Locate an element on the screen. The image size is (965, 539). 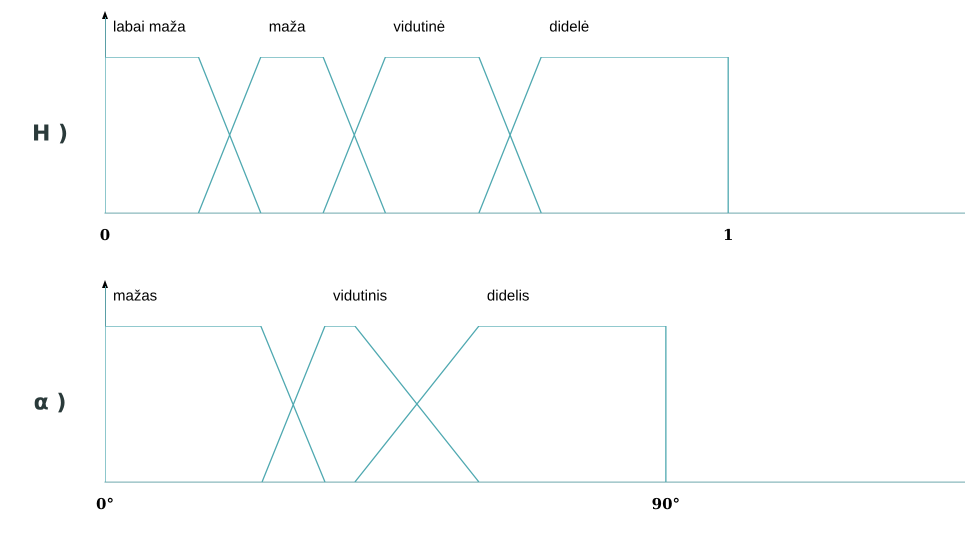
x-tick-label: 90° is located at coordinates (666, 503).